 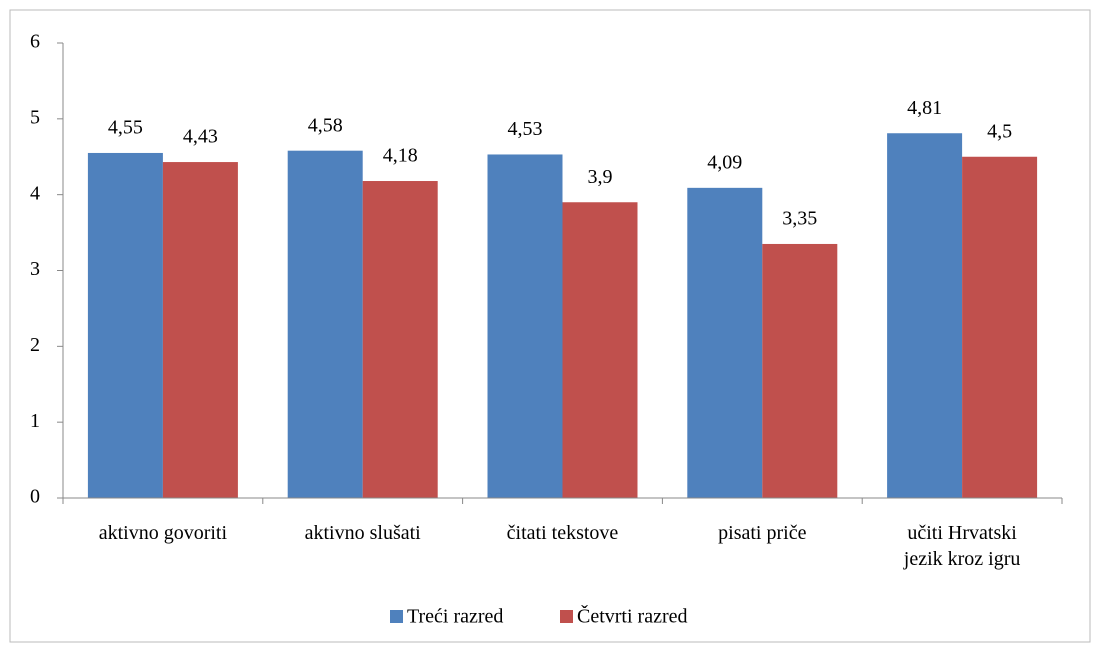 What do you see at coordinates (525, 129) in the screenshot?
I see `value-label: 4,53` at bounding box center [525, 129].